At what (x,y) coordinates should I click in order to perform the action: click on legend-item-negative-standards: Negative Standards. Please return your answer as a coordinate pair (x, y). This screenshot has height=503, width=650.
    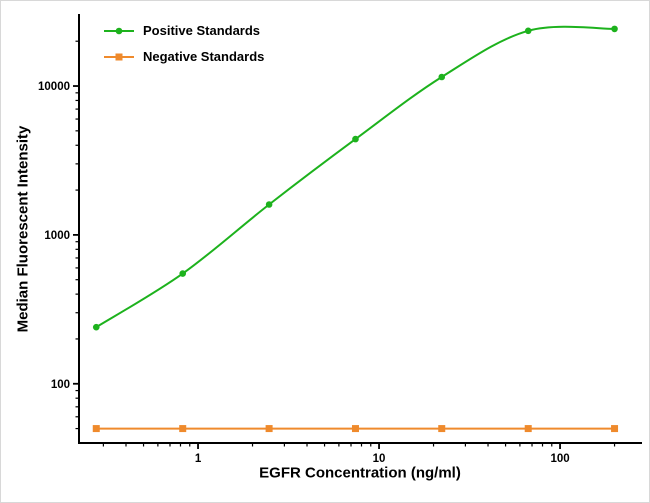
    Looking at the image, I should click on (183, 56).